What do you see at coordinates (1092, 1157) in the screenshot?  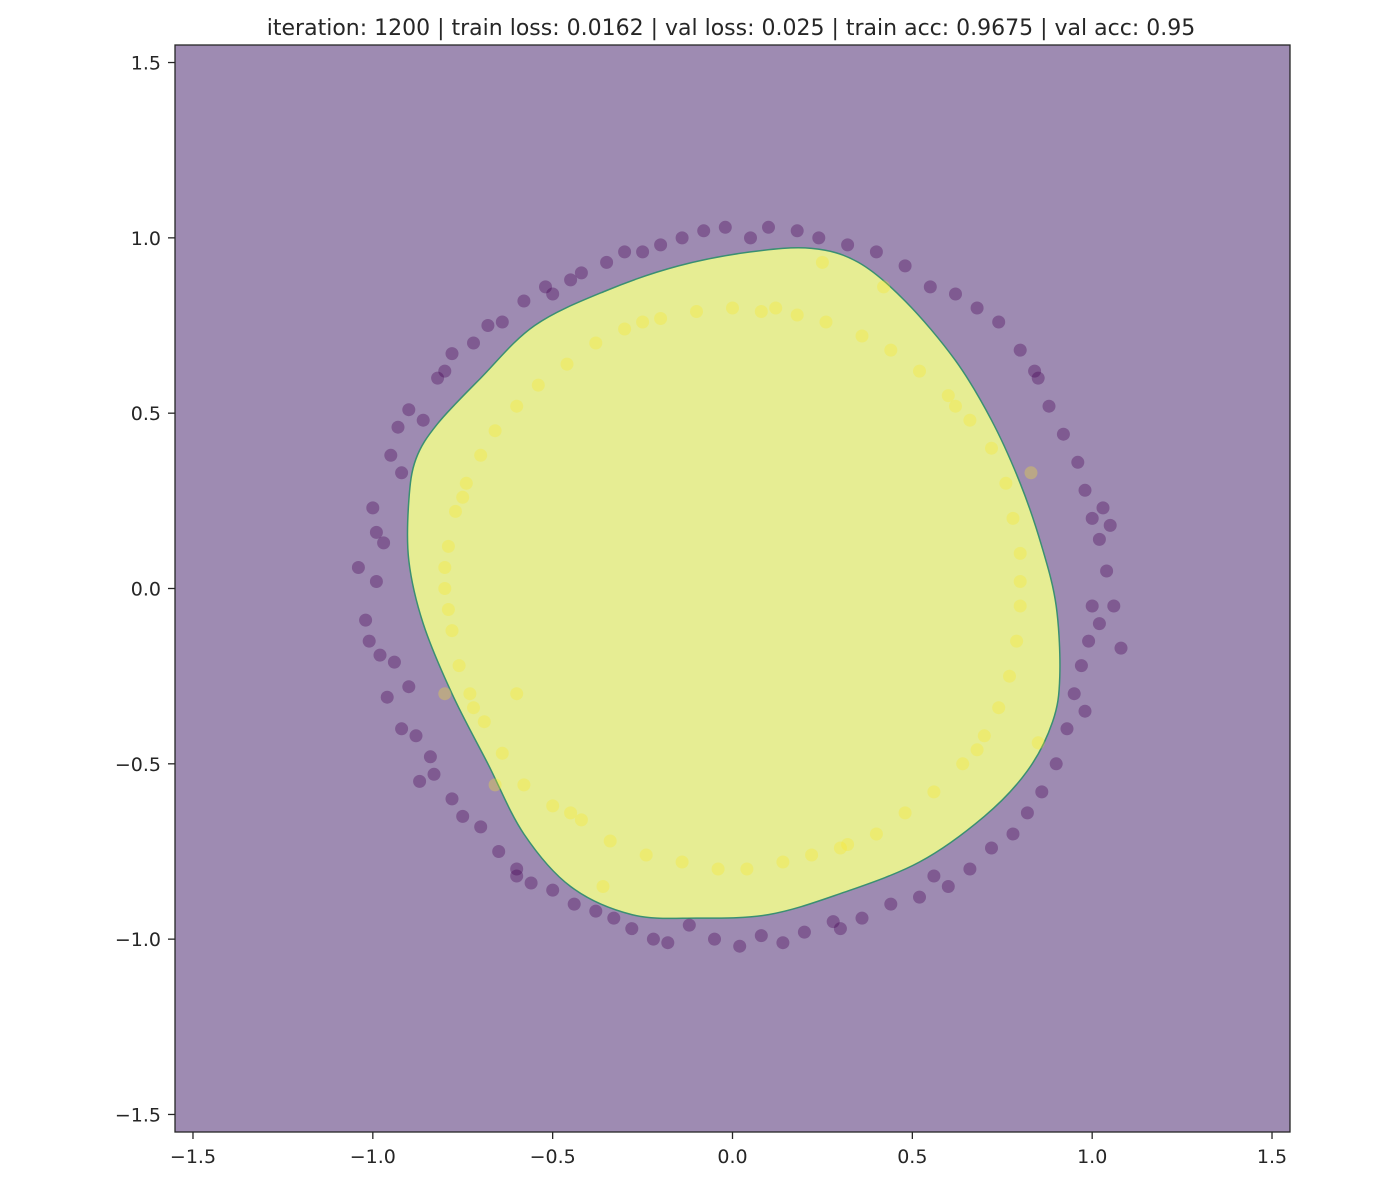 I see `x-tick-label: 1.0` at bounding box center [1092, 1157].